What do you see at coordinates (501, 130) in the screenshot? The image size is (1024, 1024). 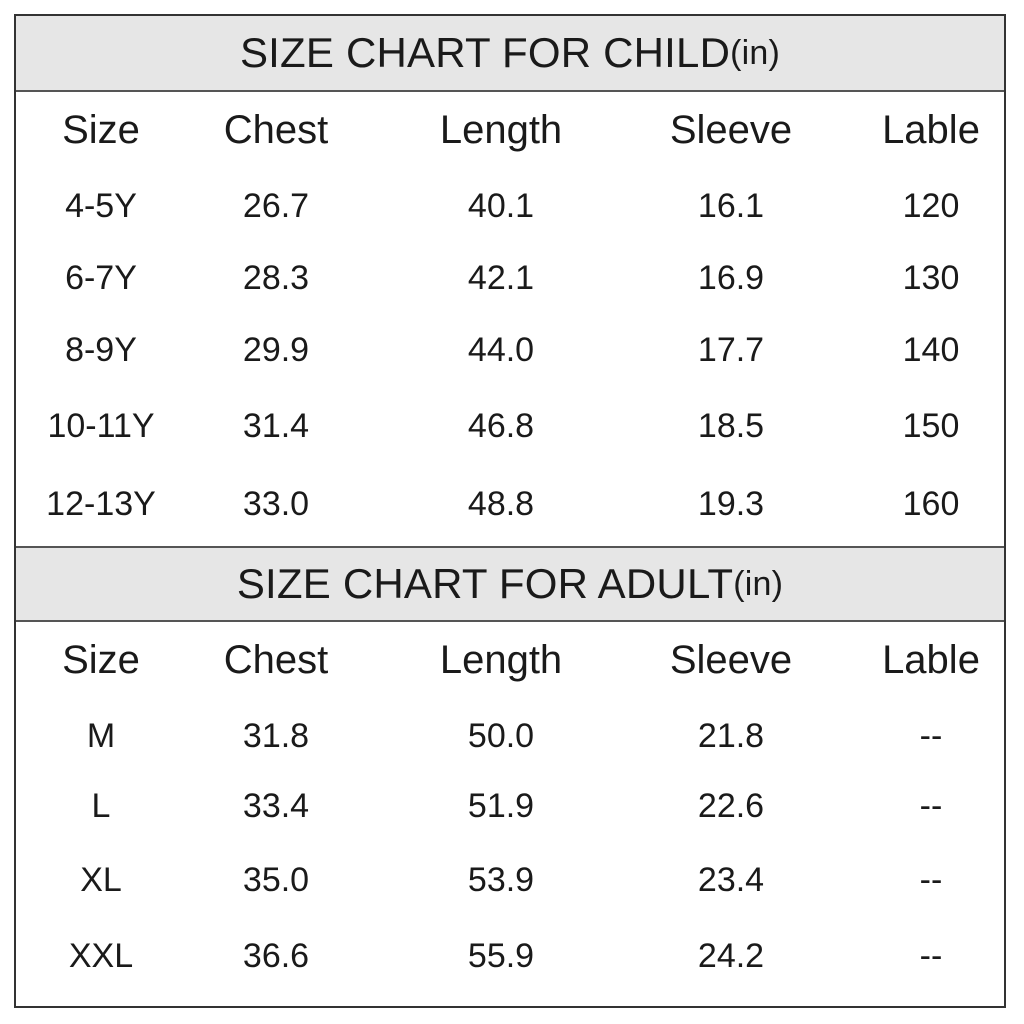 I see `child-col-header-length: Length` at bounding box center [501, 130].